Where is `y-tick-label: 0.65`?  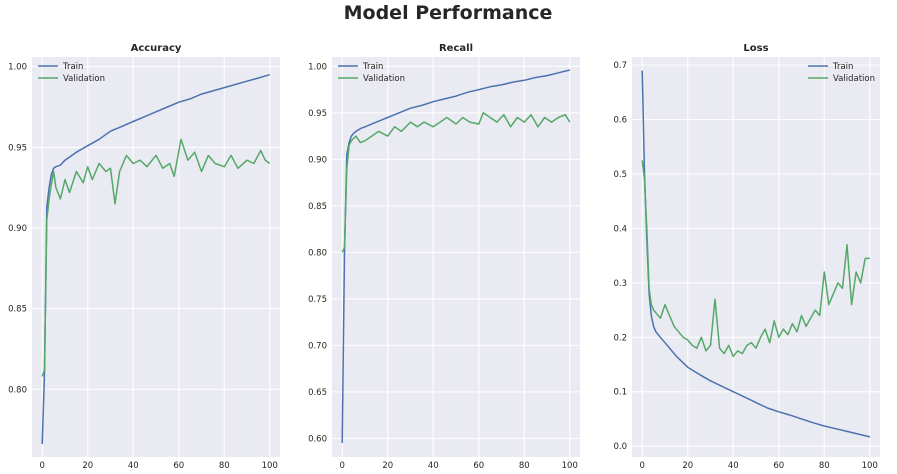 y-tick-label: 0.65 is located at coordinates (317, 393).